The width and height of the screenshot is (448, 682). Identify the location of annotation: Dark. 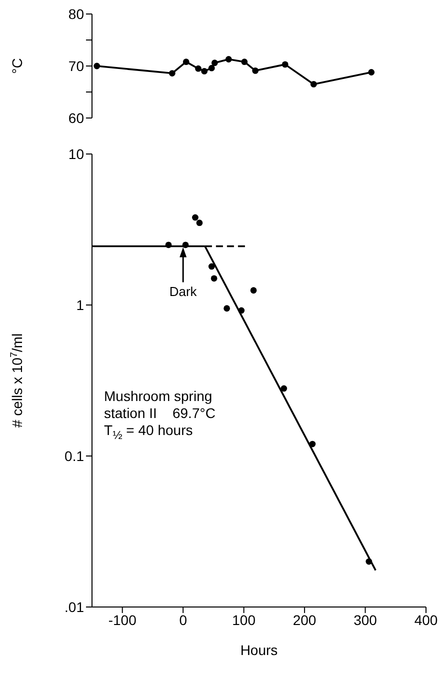
(183, 292).